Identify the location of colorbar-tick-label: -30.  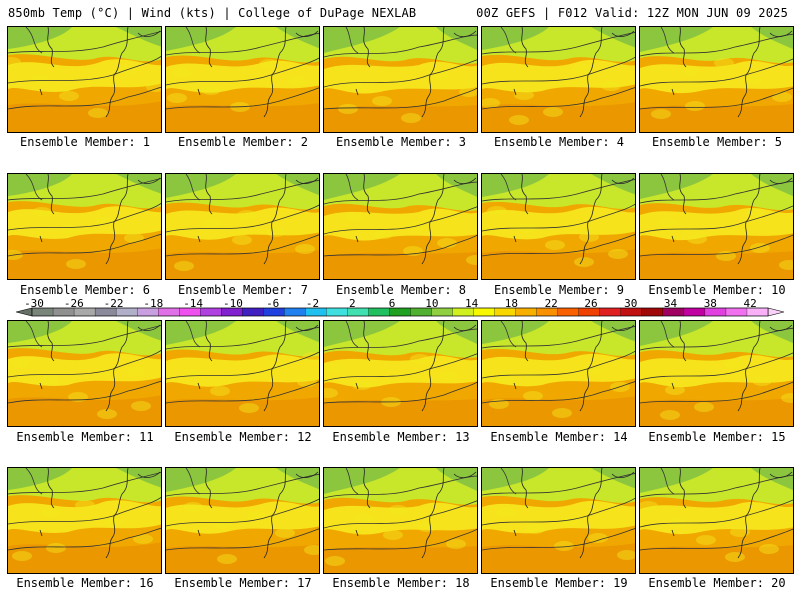
(34, 304).